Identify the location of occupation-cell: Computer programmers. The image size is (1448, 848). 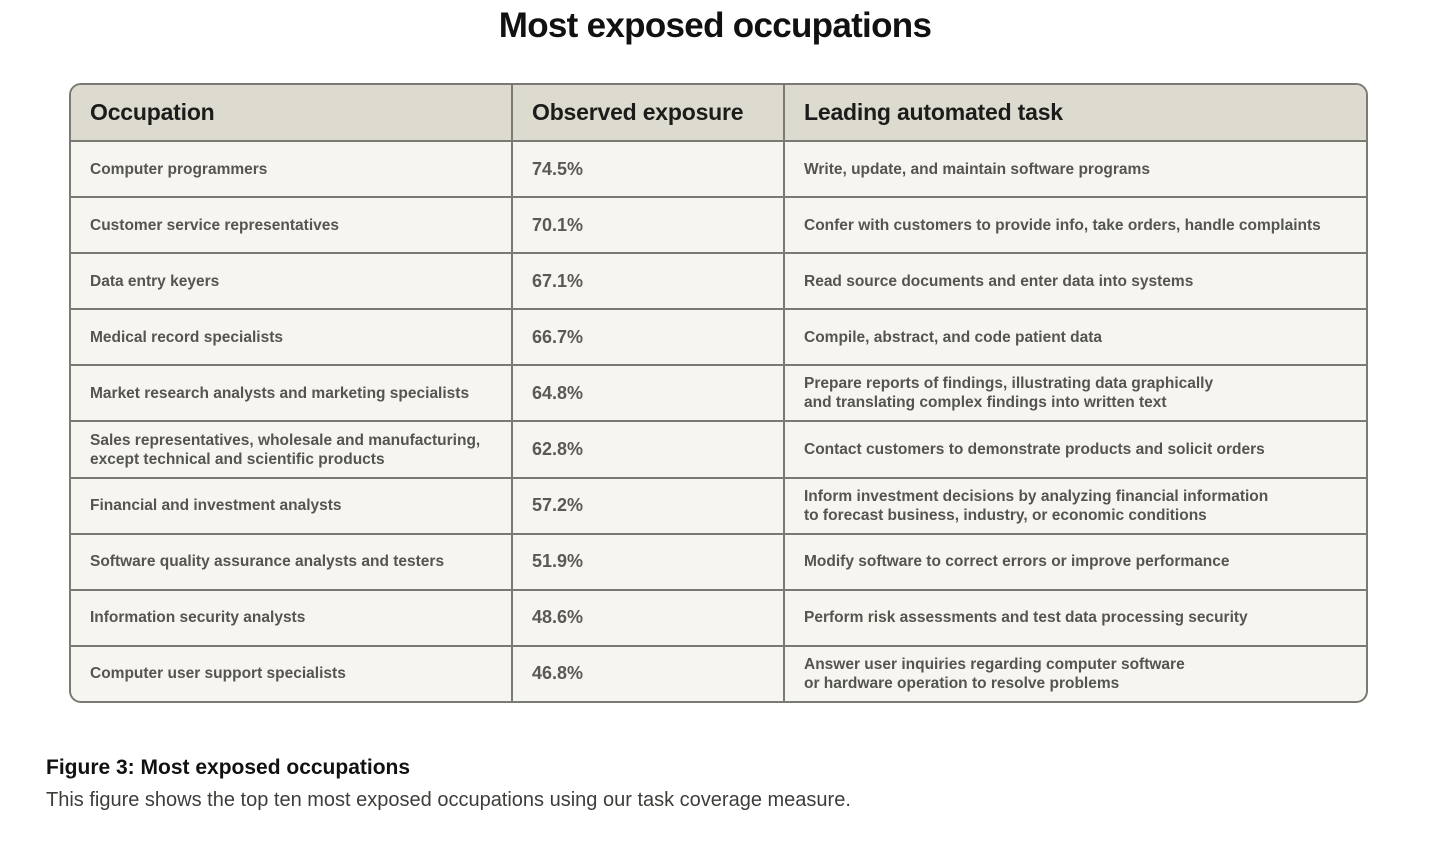
(292, 170).